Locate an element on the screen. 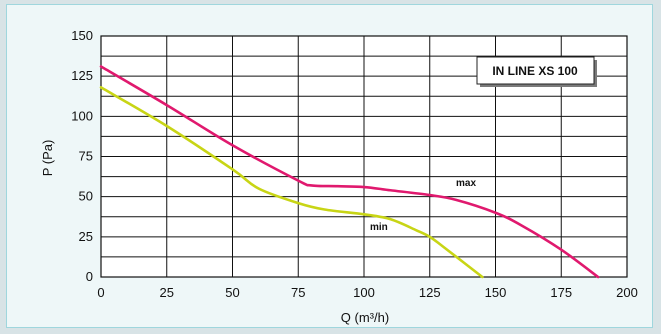  x-tick-label: 25 is located at coordinates (167, 292).